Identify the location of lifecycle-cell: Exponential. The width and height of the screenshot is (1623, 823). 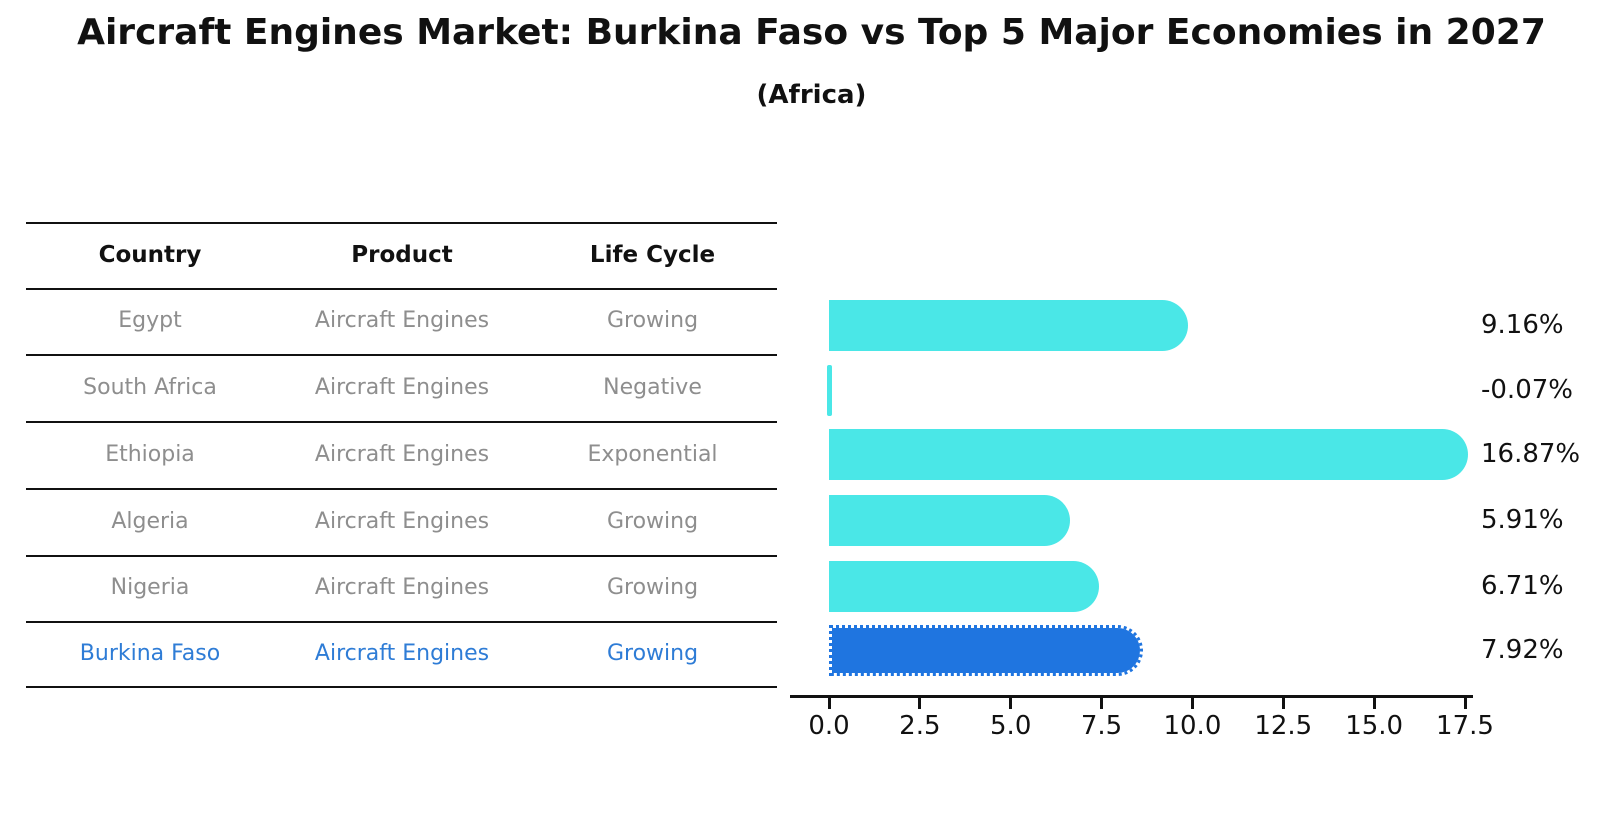
(652, 454).